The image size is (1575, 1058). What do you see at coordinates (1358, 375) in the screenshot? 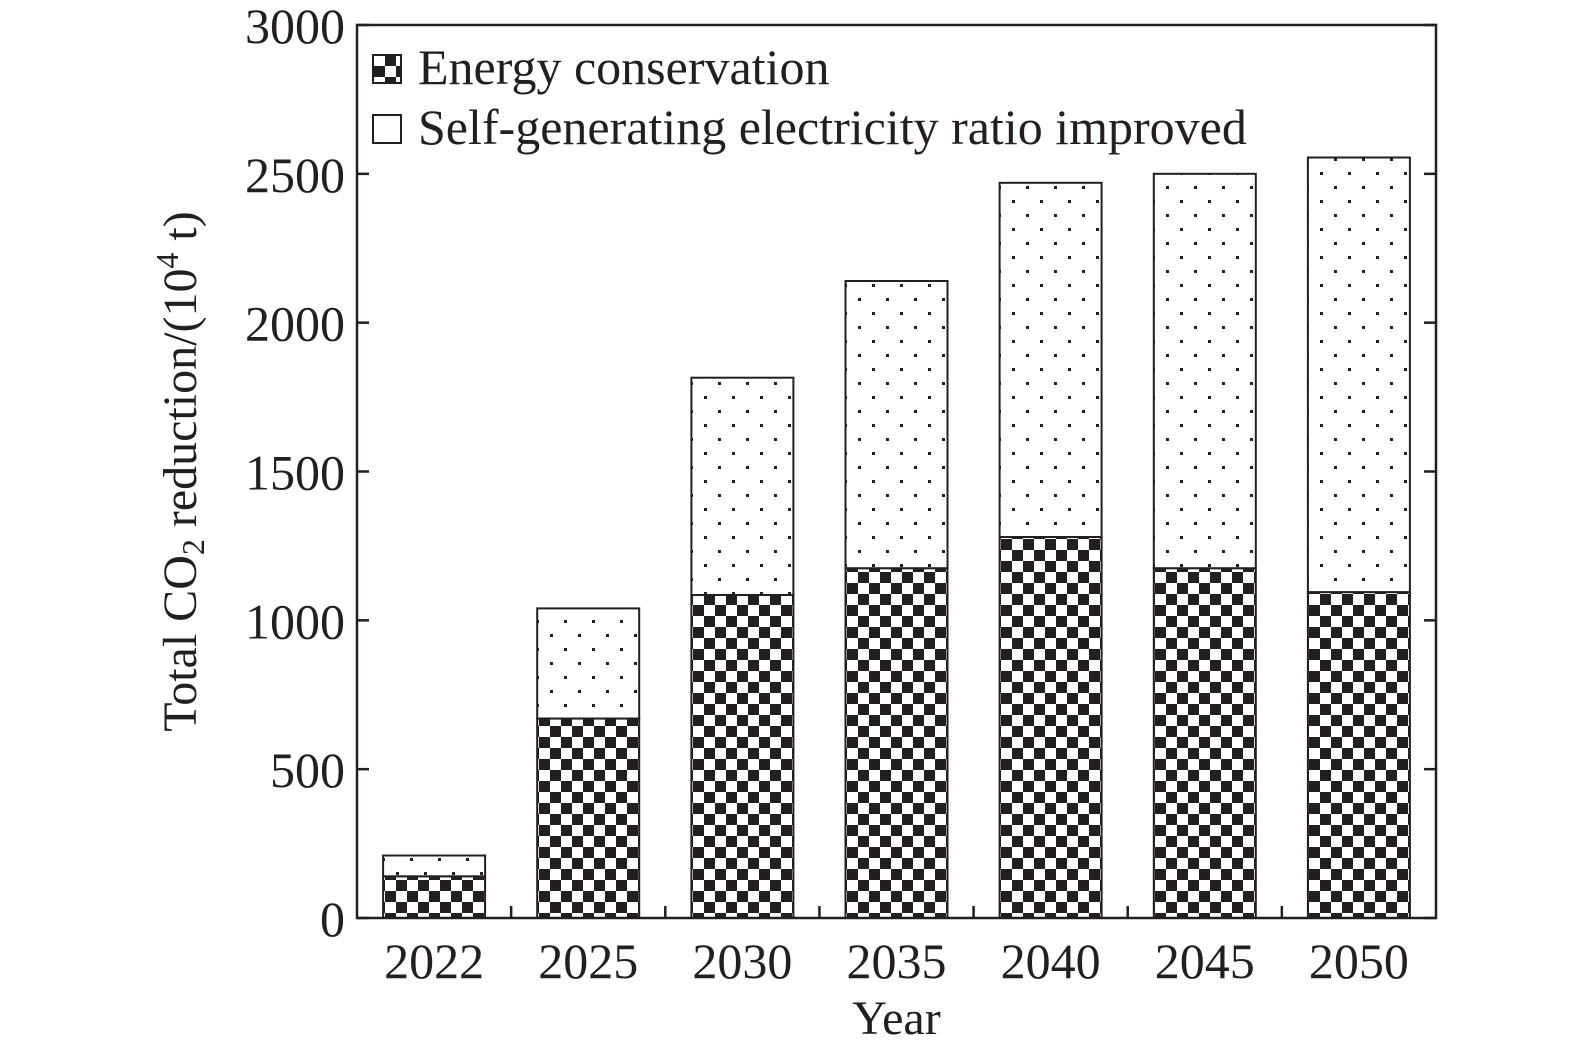
I see `bar-2050-self-generating-electricity-ratio-improved` at bounding box center [1358, 375].